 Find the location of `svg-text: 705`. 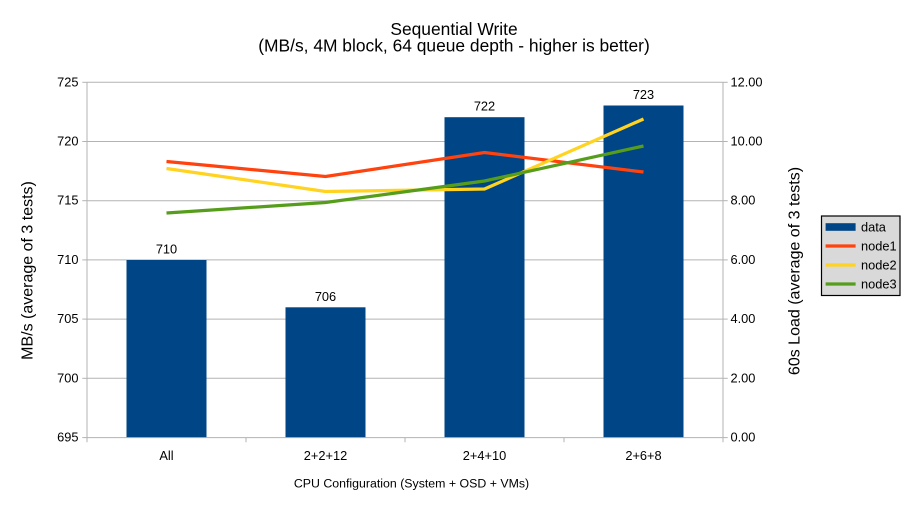

svg-text: 705 is located at coordinates (67, 318).